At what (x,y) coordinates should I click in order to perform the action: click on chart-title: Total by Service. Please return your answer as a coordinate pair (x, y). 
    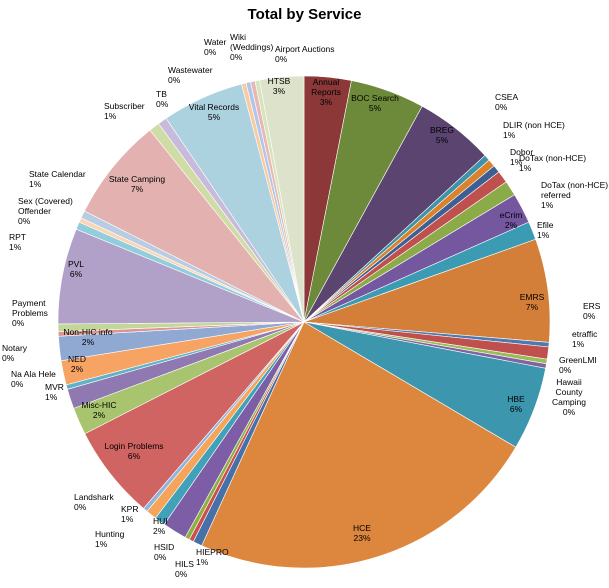
    Looking at the image, I should click on (304, 14).